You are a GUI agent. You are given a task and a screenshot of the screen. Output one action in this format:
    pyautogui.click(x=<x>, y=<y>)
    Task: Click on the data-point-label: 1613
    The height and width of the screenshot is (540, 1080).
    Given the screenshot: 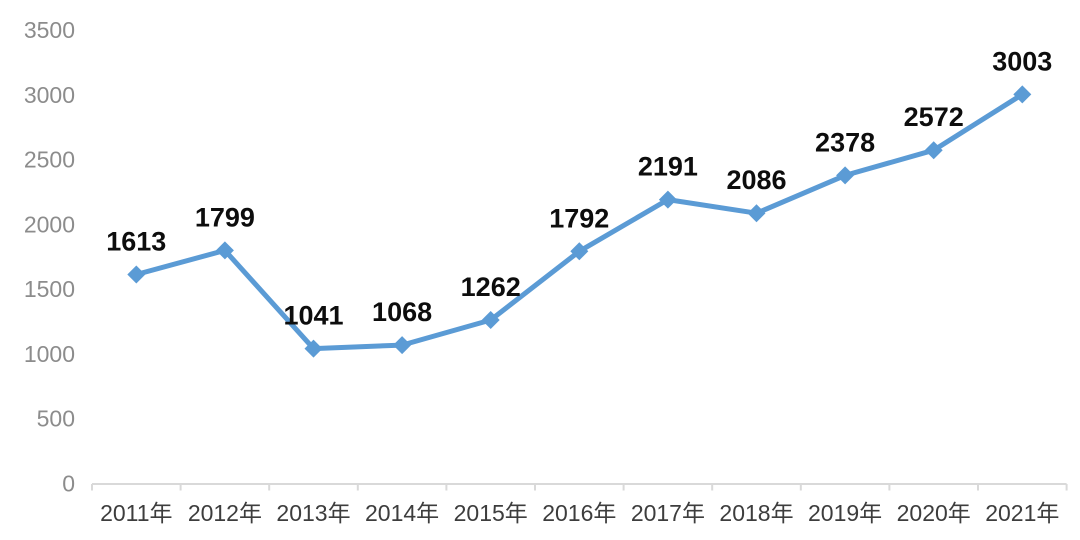 What is the action you would take?
    pyautogui.click(x=136, y=242)
    